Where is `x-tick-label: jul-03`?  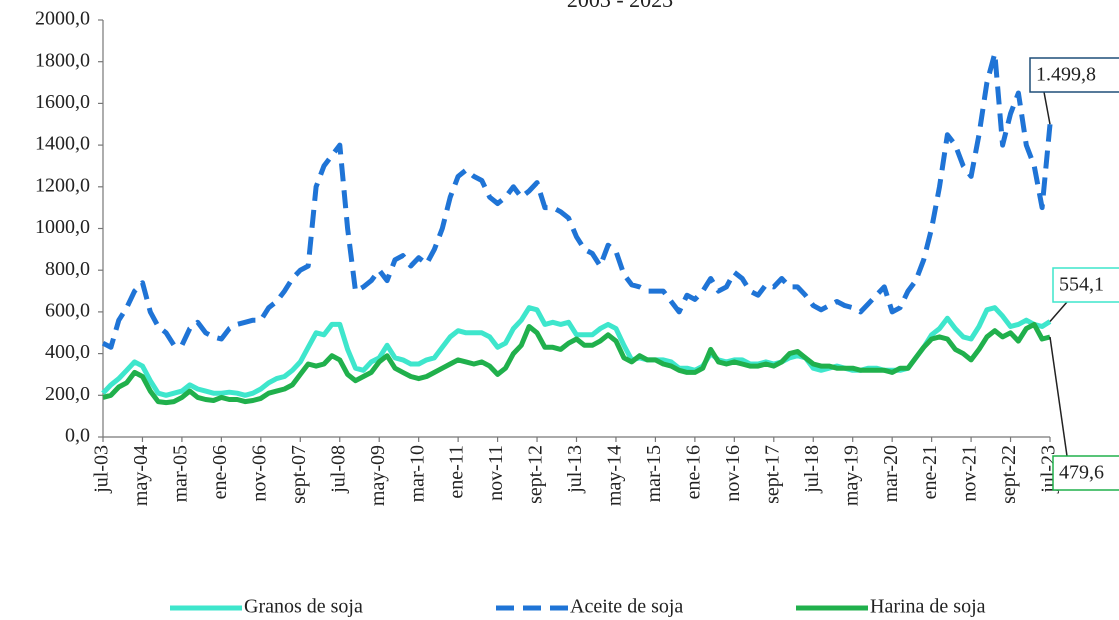 x-tick-label: jul-03 is located at coordinates (102, 469).